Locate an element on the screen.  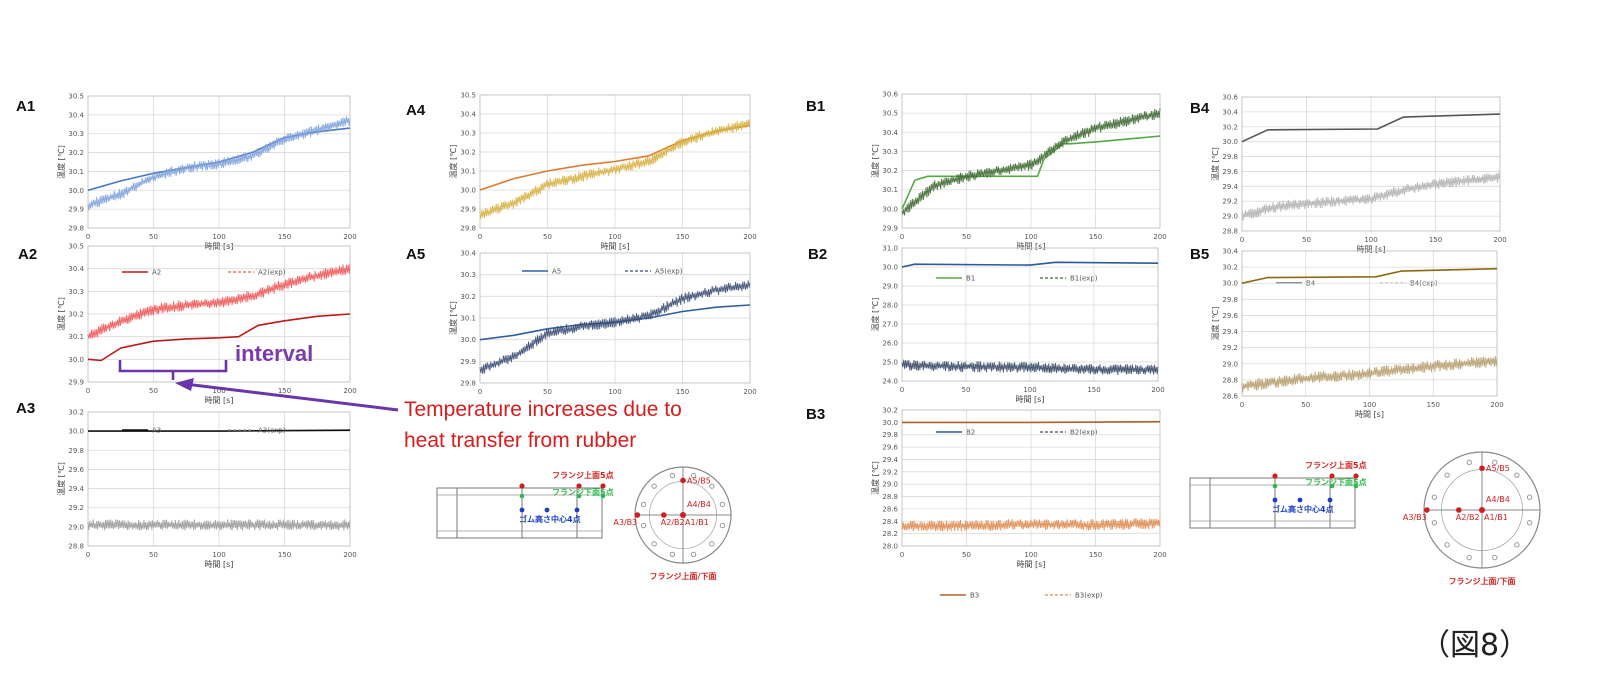
sensor-dot-a3 is located at coordinates (637, 515).